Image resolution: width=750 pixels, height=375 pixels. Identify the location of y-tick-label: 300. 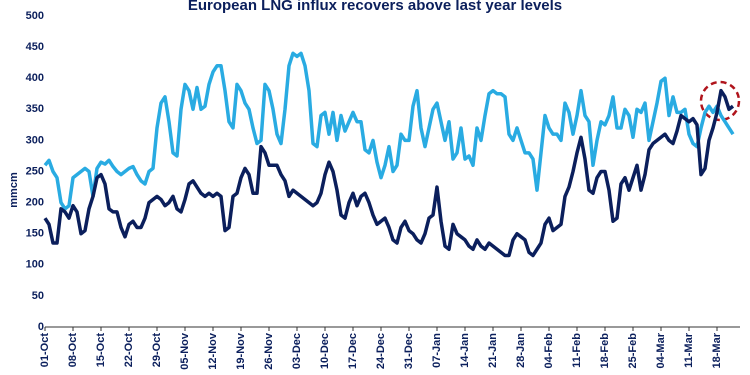
(35, 140).